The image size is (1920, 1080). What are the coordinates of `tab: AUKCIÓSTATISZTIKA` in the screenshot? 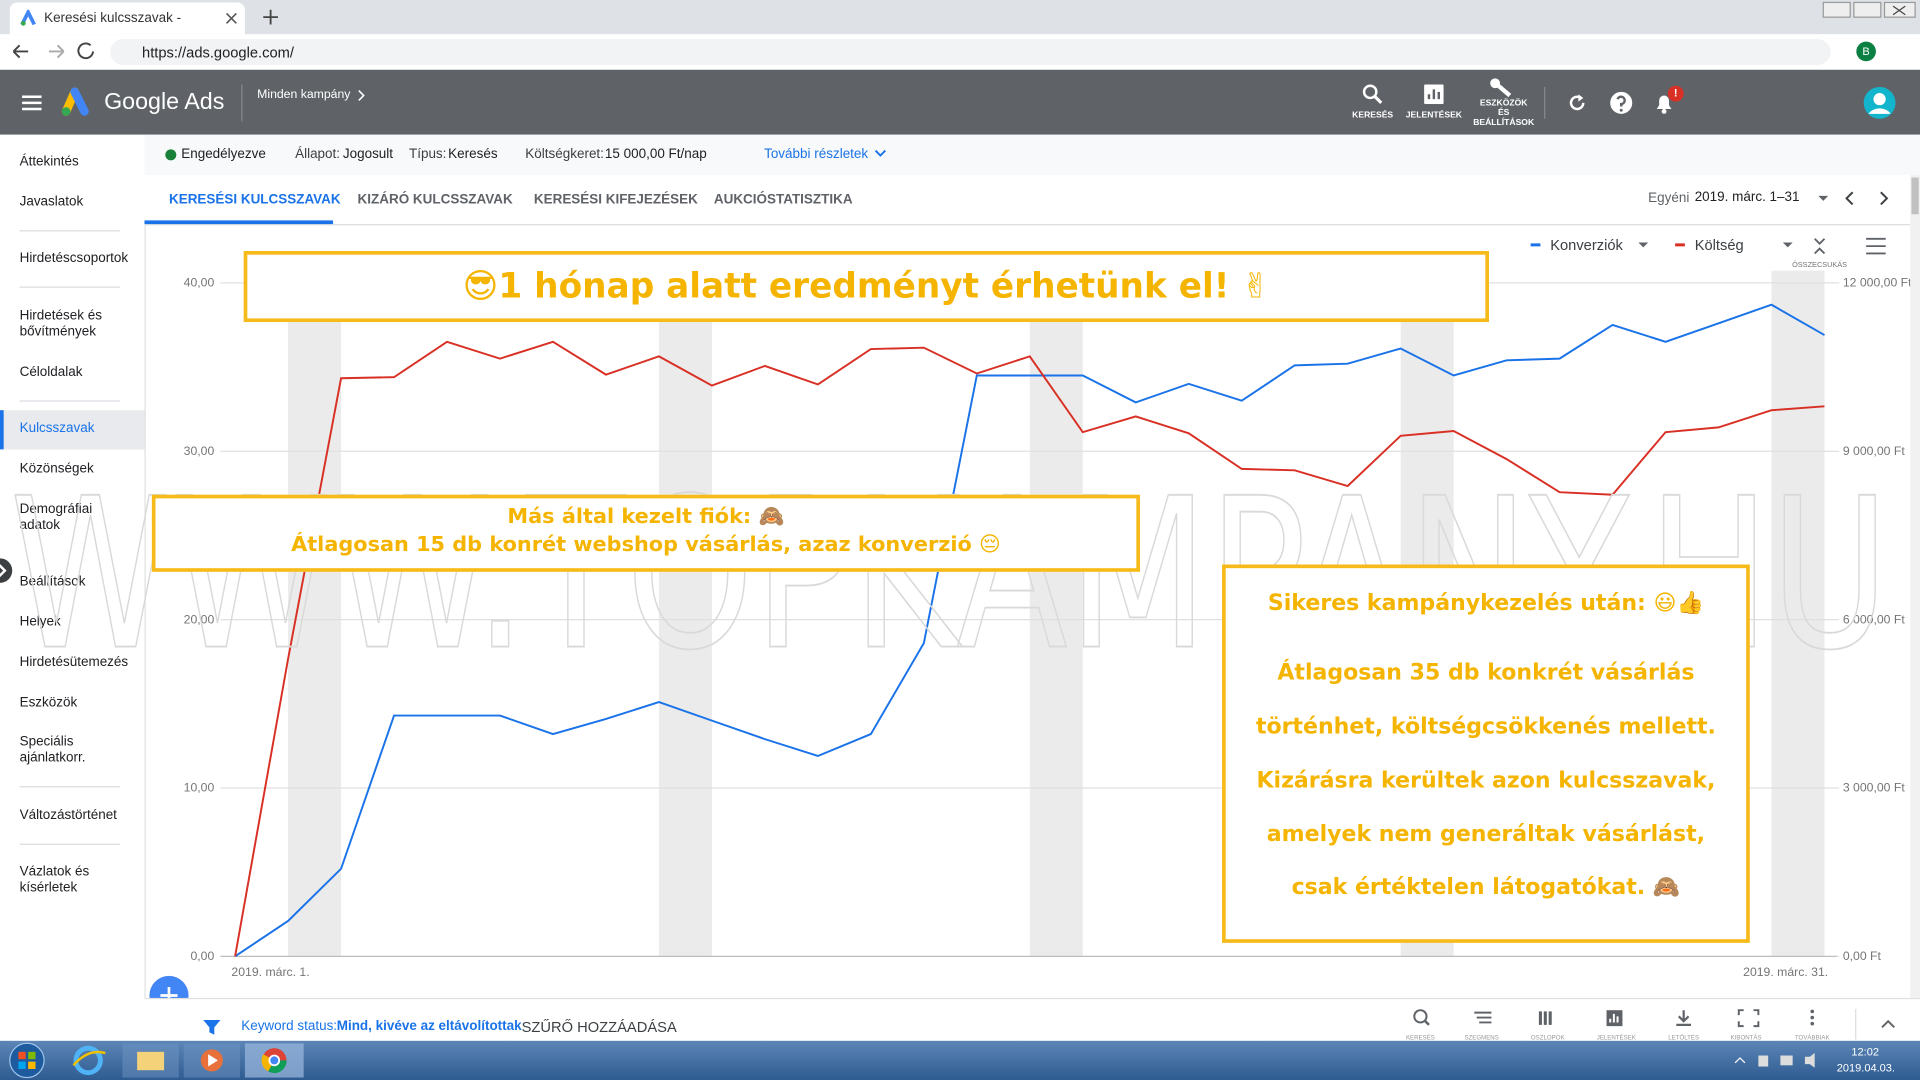 It's located at (783, 199).